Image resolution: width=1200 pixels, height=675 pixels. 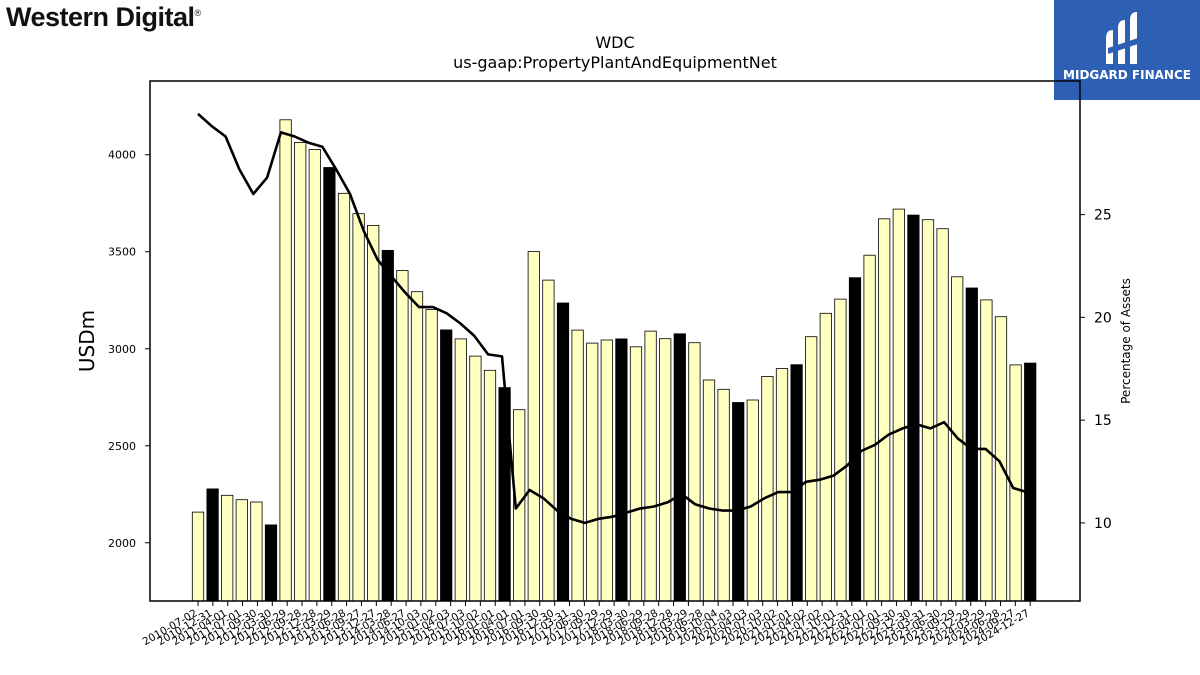 I want to click on y2-tick-label: 10, so click(x=1103, y=524).